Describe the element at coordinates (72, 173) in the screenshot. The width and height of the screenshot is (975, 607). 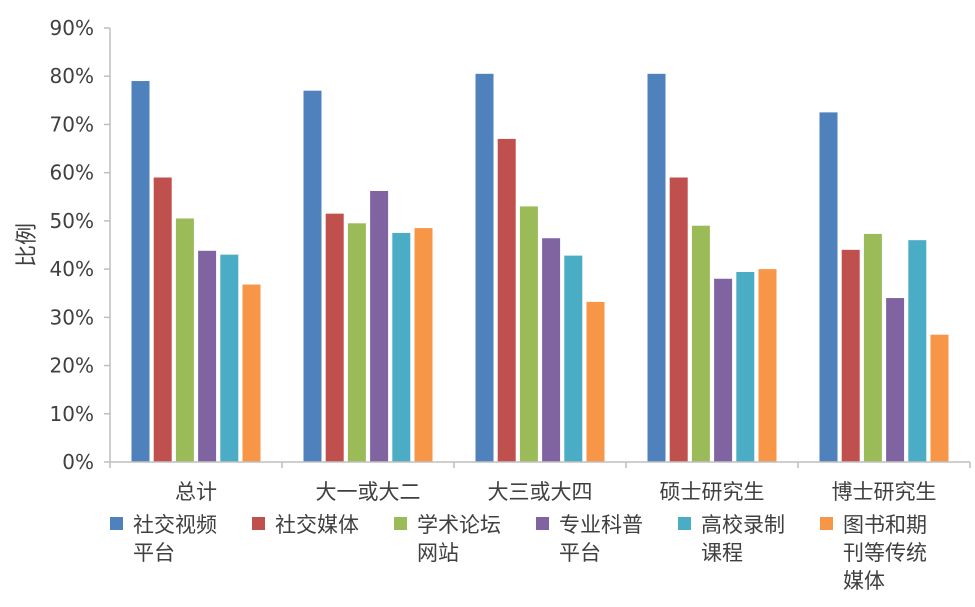
I see `y-tick-label: 60%` at that location.